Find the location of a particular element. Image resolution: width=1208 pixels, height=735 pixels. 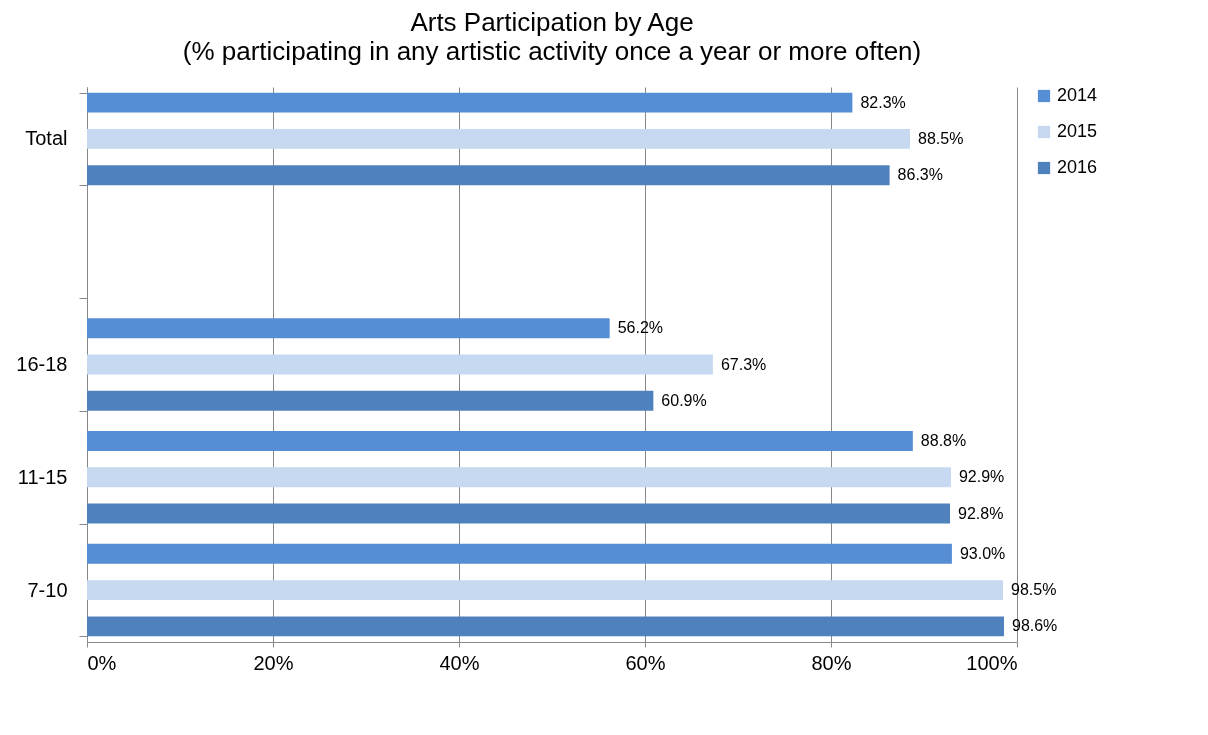

x-tick-label: 20% is located at coordinates (273, 662).